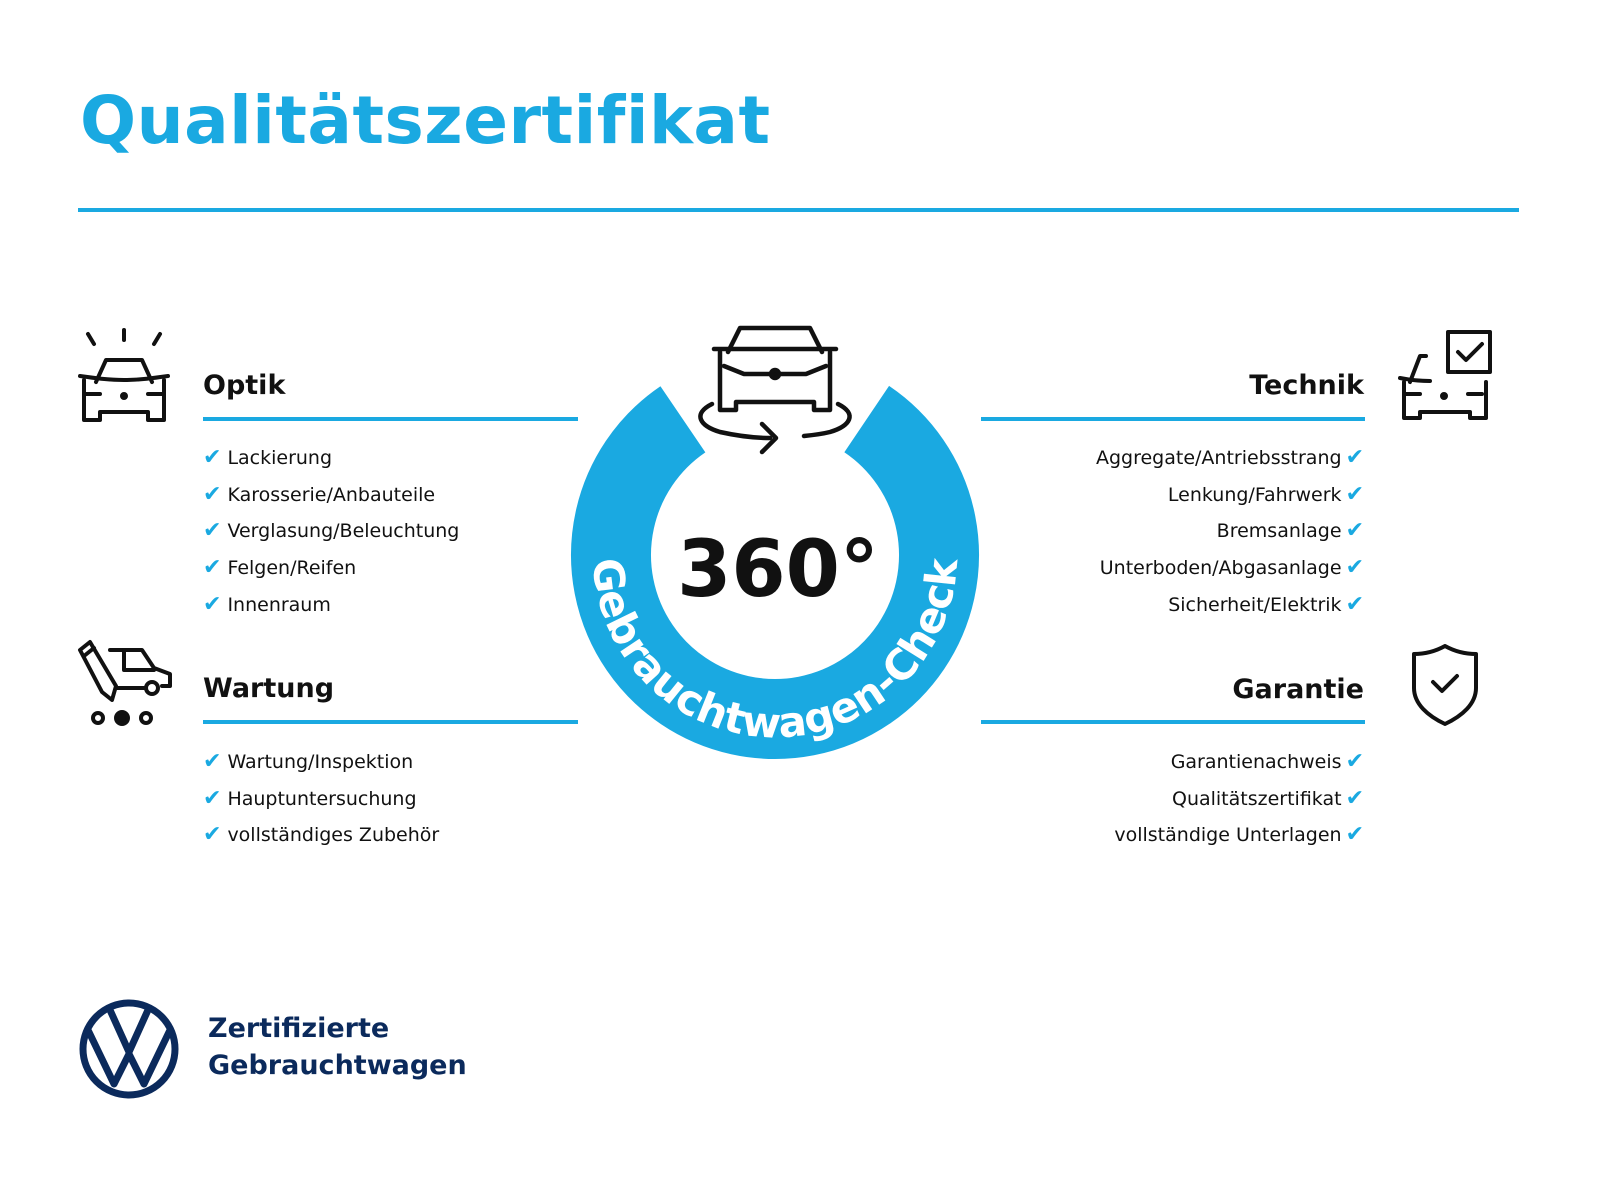  I want to click on garantie-heading: Garantie, so click(1298, 689).